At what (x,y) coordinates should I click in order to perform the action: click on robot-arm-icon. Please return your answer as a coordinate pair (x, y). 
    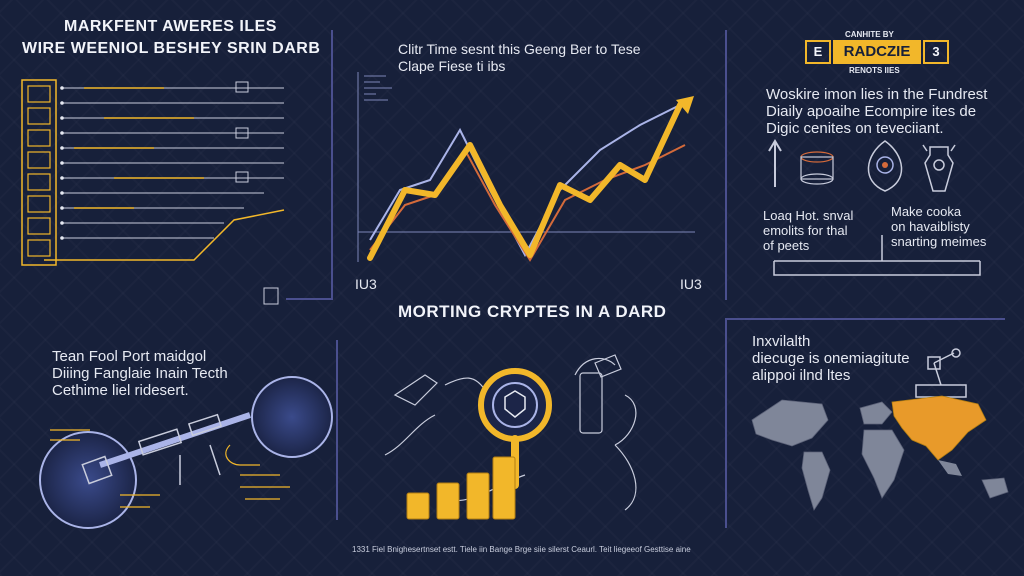
    Looking at the image, I should click on (166, 448).